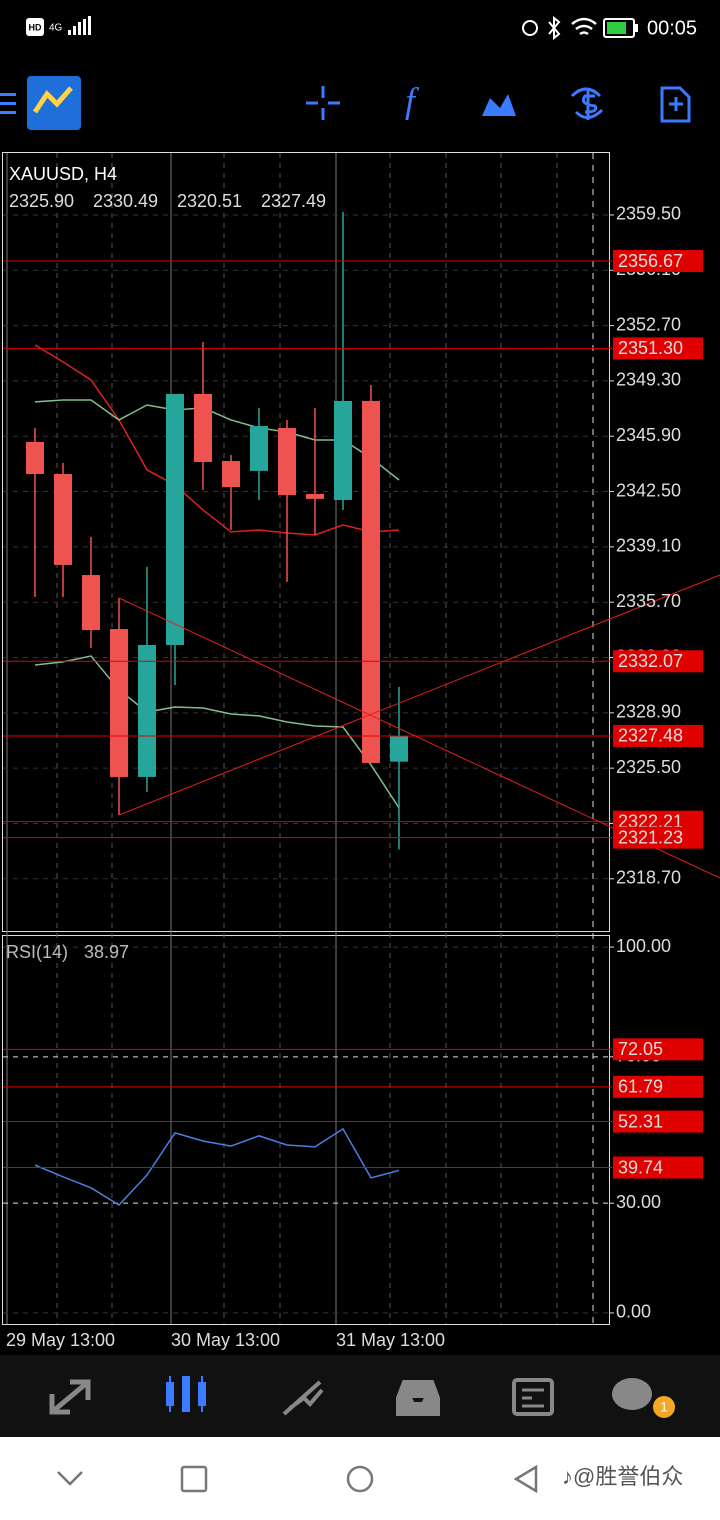  I want to click on y-tick-label: 30.00, so click(638, 1202).